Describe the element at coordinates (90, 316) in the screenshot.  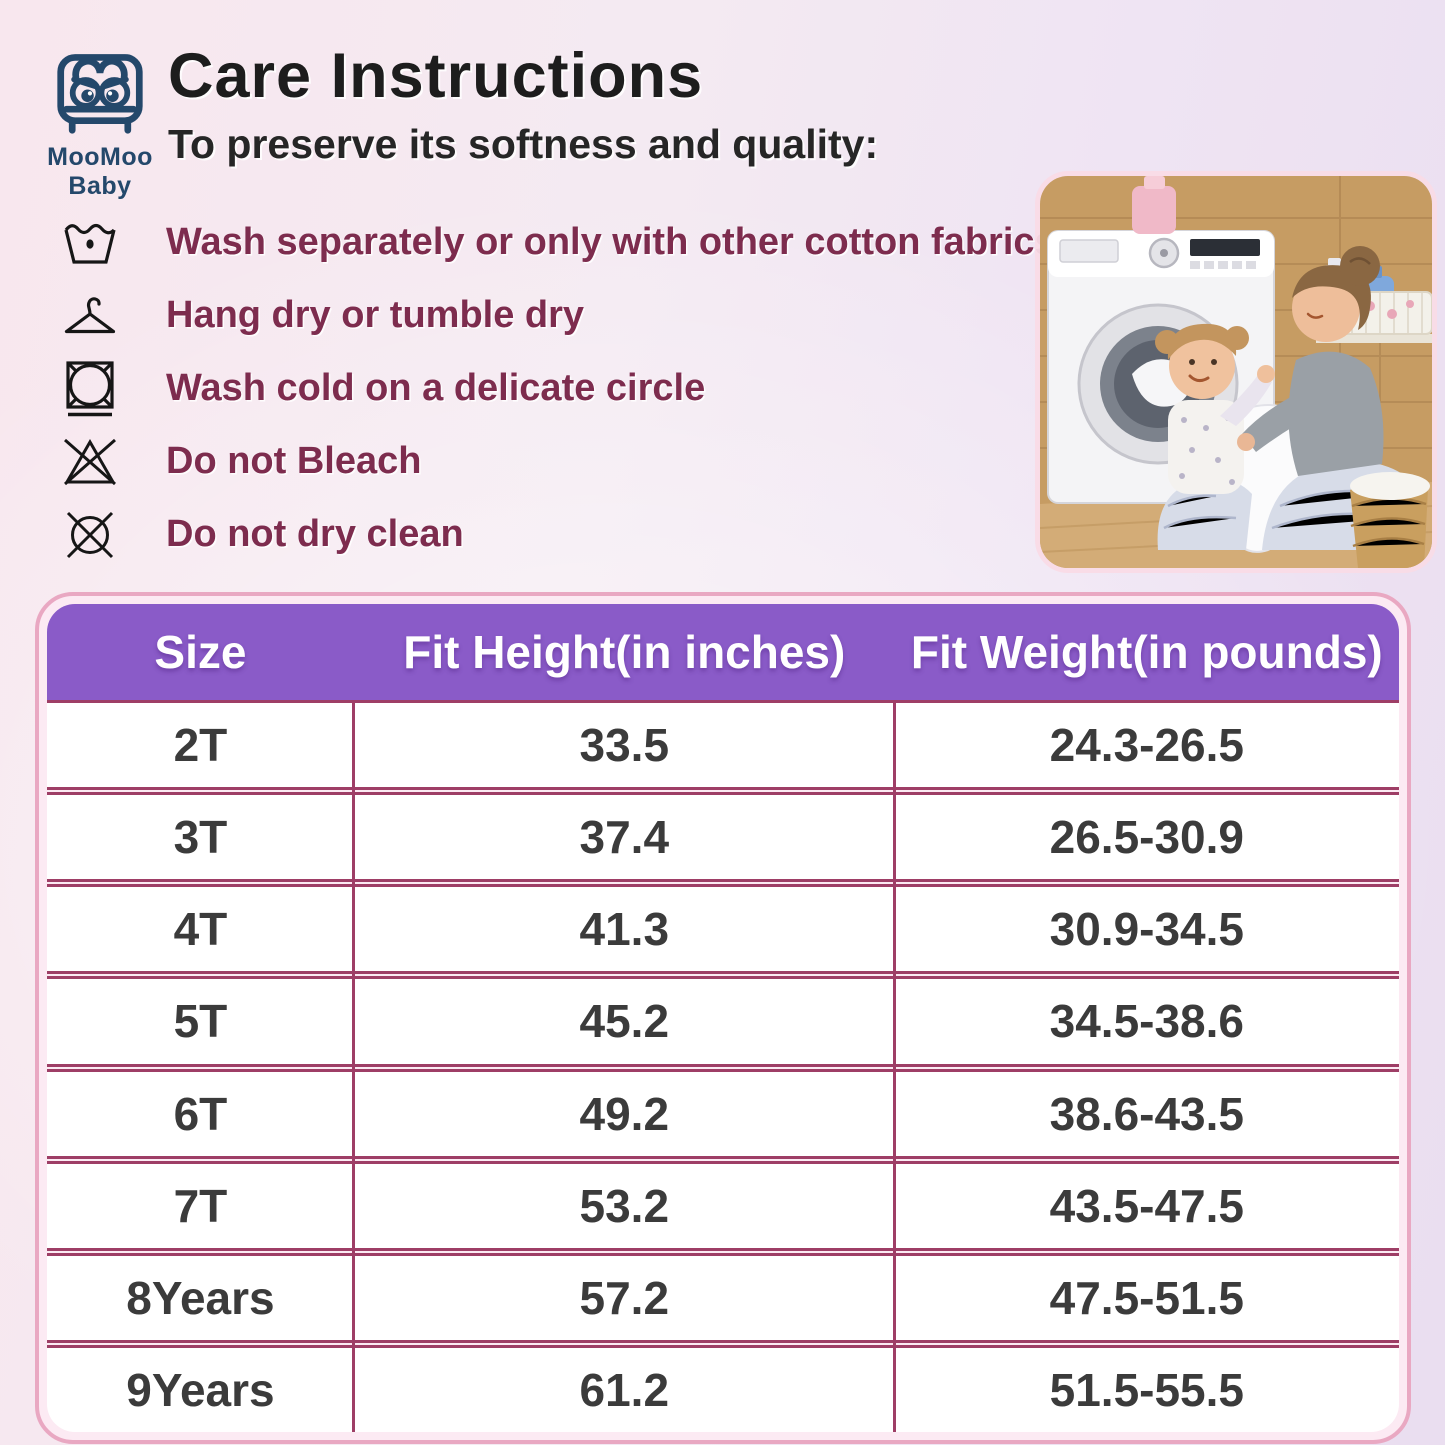
I see `hanger-icon` at that location.